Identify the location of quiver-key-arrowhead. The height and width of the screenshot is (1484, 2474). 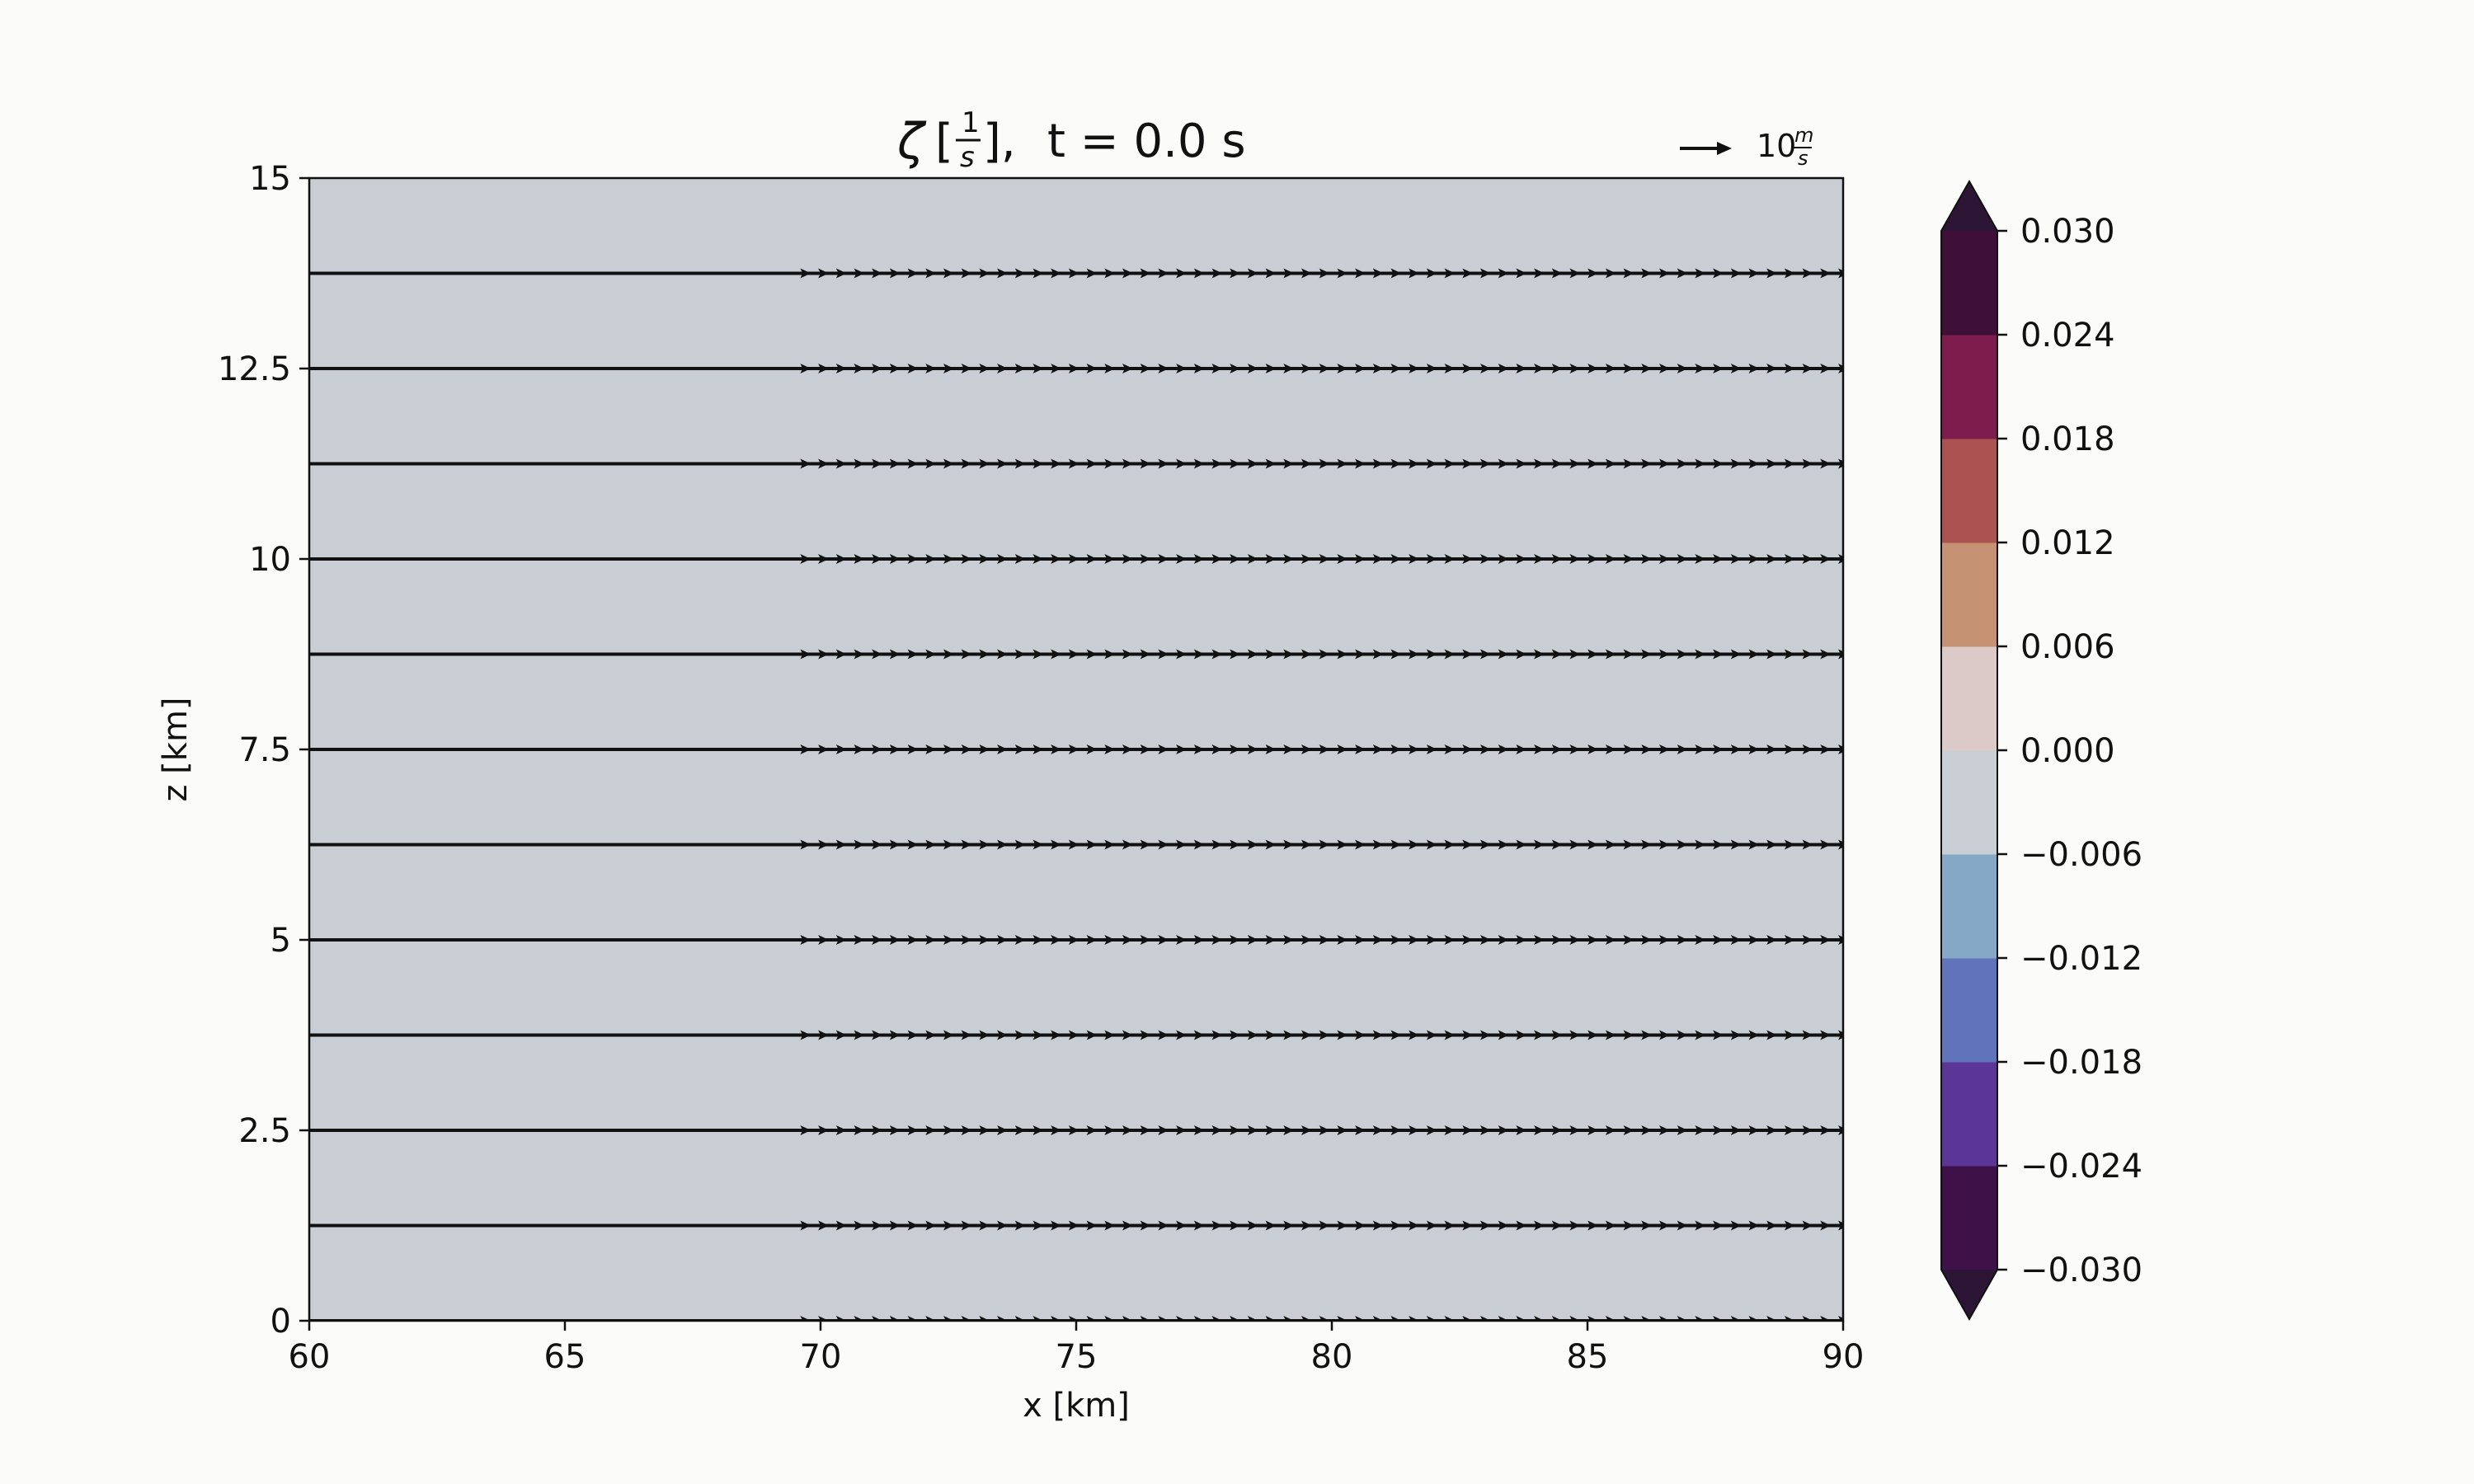
(1724, 148).